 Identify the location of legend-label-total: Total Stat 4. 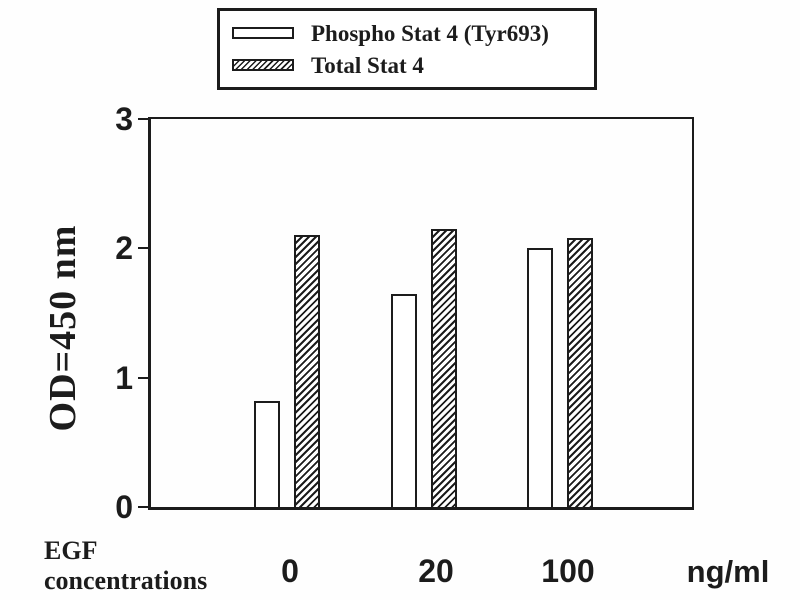
(367, 65).